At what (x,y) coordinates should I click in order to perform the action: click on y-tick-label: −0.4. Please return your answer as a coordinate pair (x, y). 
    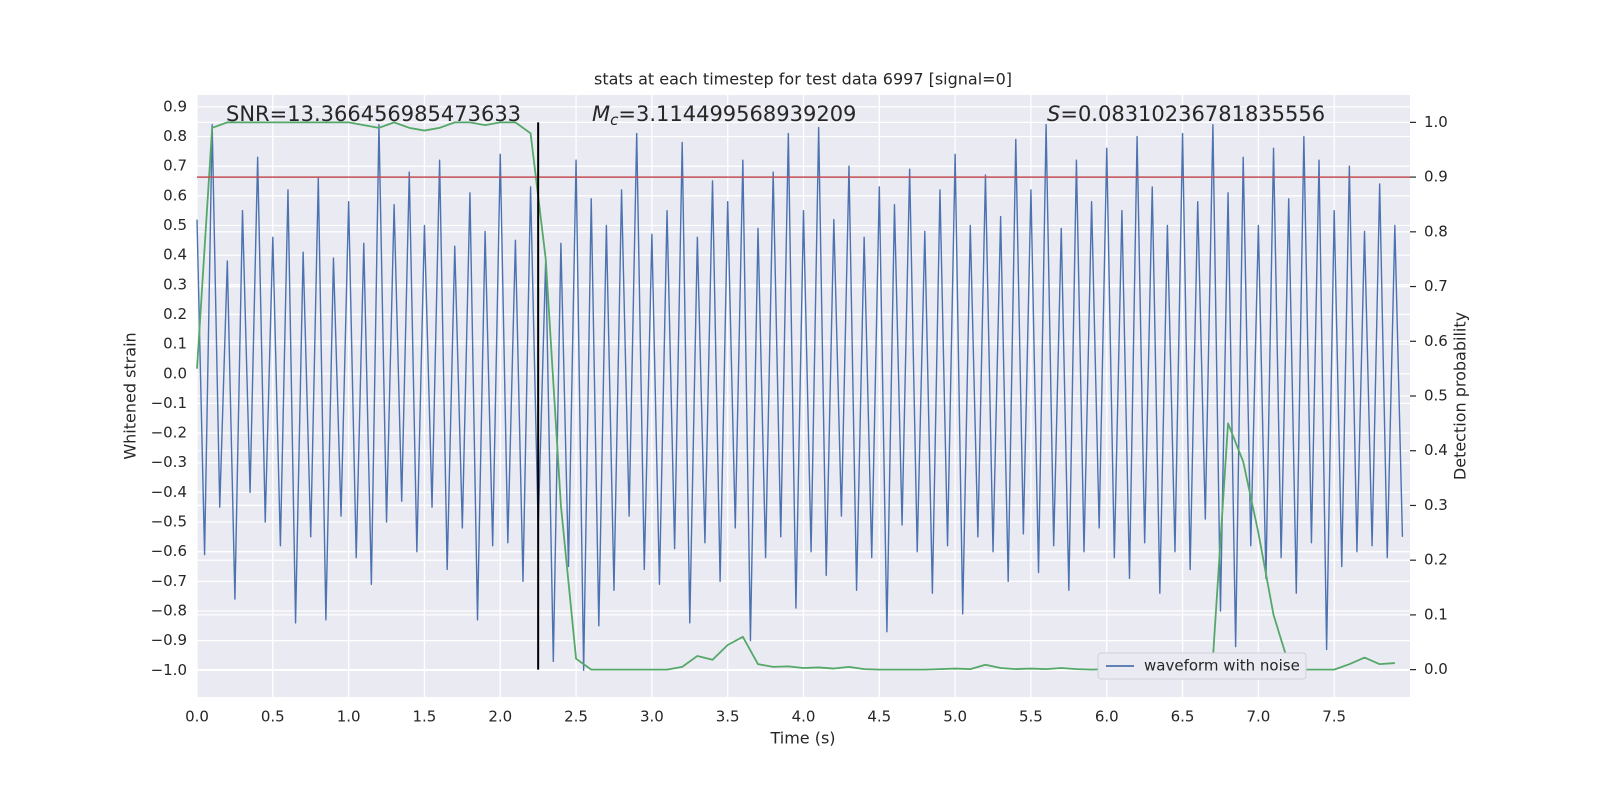
    Looking at the image, I should click on (169, 492).